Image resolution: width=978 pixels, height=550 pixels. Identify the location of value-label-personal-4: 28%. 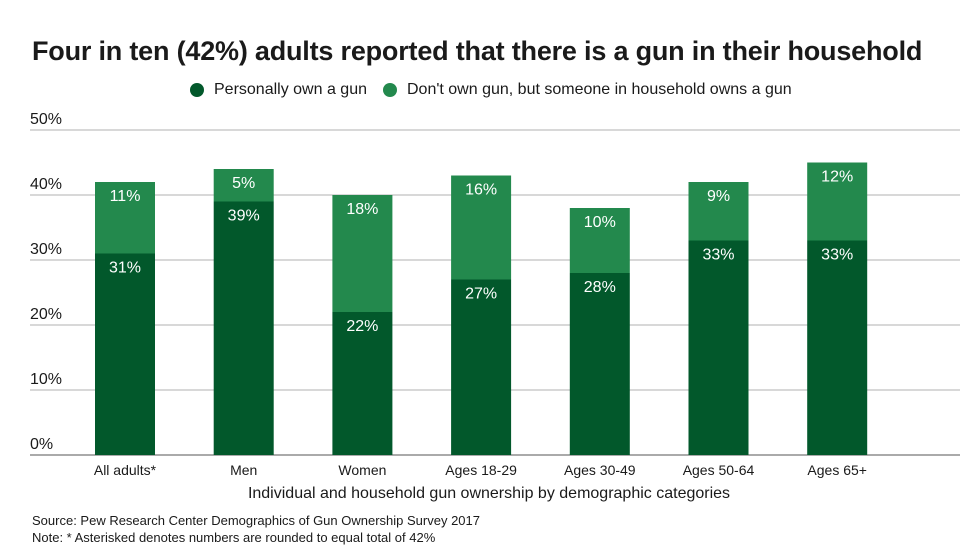
(600, 287).